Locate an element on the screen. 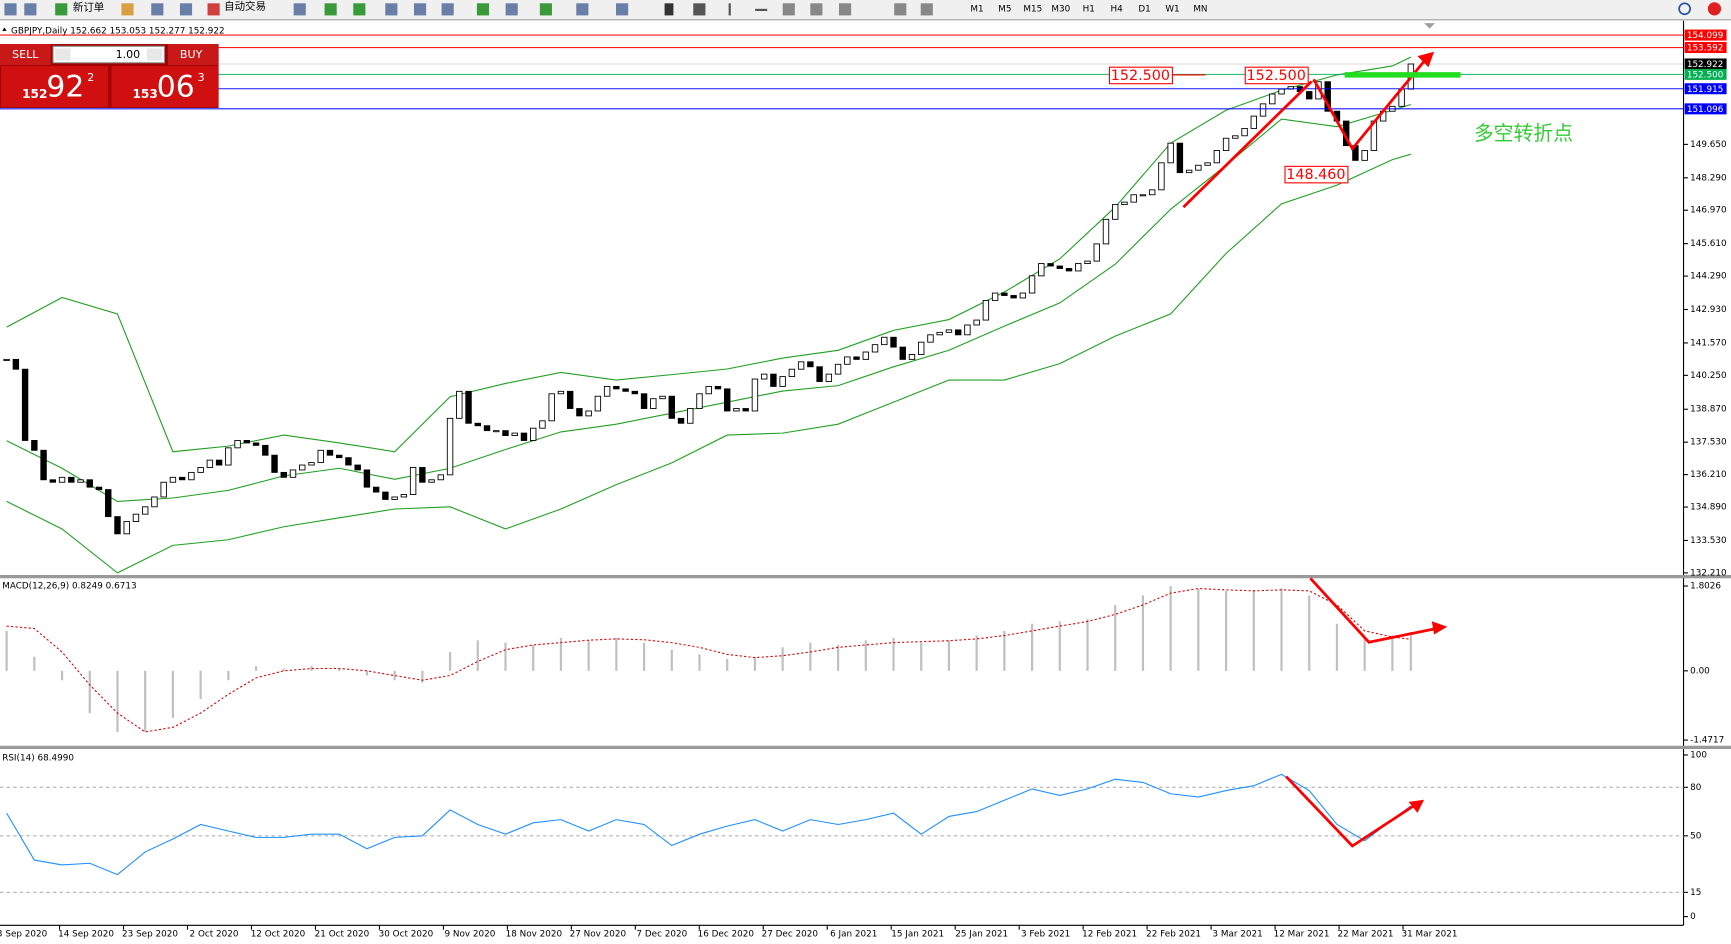 This screenshot has height=944, width=1731. lot-up is located at coordinates (154, 54).